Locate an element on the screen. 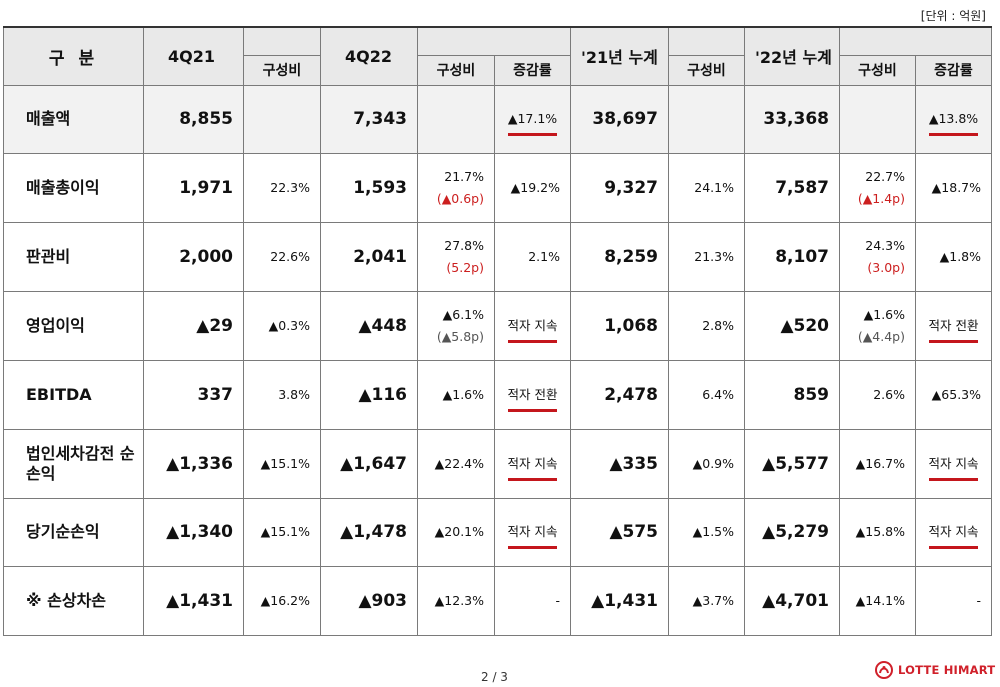 This screenshot has width=1000, height=687. ratio-4q22: ▲1.6% is located at coordinates (456, 394).